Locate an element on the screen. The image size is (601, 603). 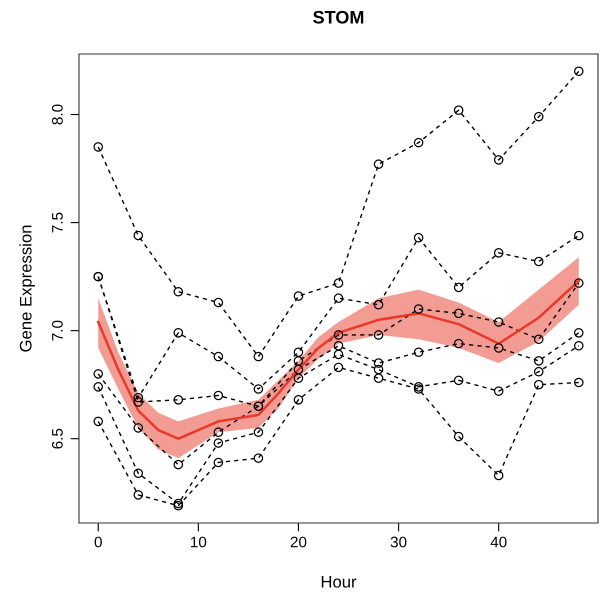
x-tick-label: 20 is located at coordinates (298, 542).